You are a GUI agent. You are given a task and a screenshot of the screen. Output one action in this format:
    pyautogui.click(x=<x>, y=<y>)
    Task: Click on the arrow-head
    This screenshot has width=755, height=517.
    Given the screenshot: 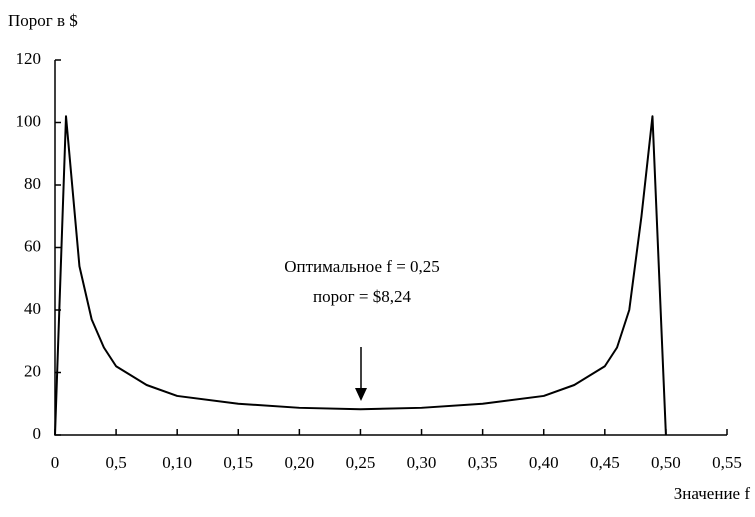 What is the action you would take?
    pyautogui.click(x=361, y=394)
    